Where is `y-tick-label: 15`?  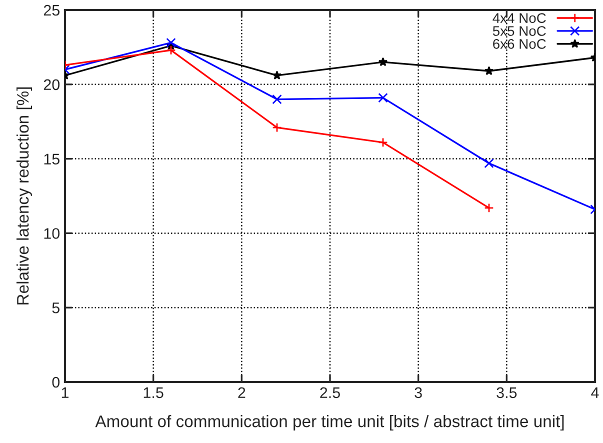
y-tick-label: 15 is located at coordinates (52, 159).